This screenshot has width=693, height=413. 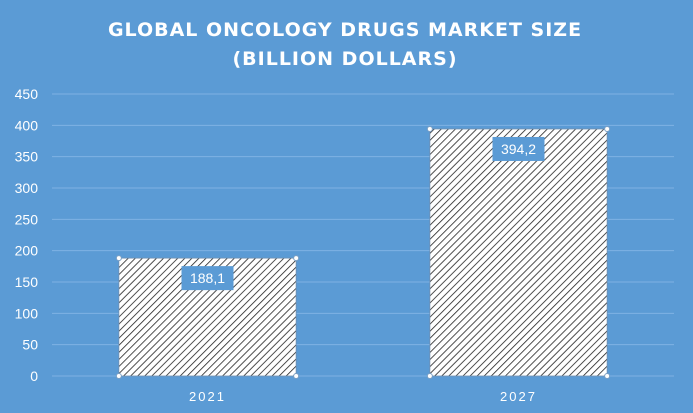 I want to click on y-tick-label: 400, so click(x=27, y=125).